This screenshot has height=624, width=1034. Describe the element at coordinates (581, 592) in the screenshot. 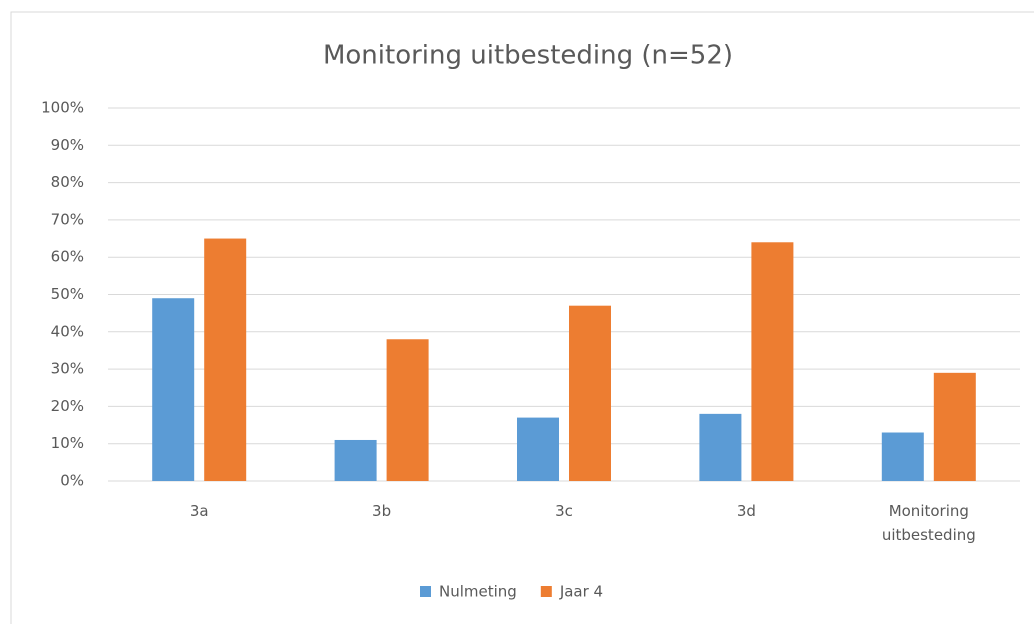

I see `legend-label: Jaar 4` at that location.